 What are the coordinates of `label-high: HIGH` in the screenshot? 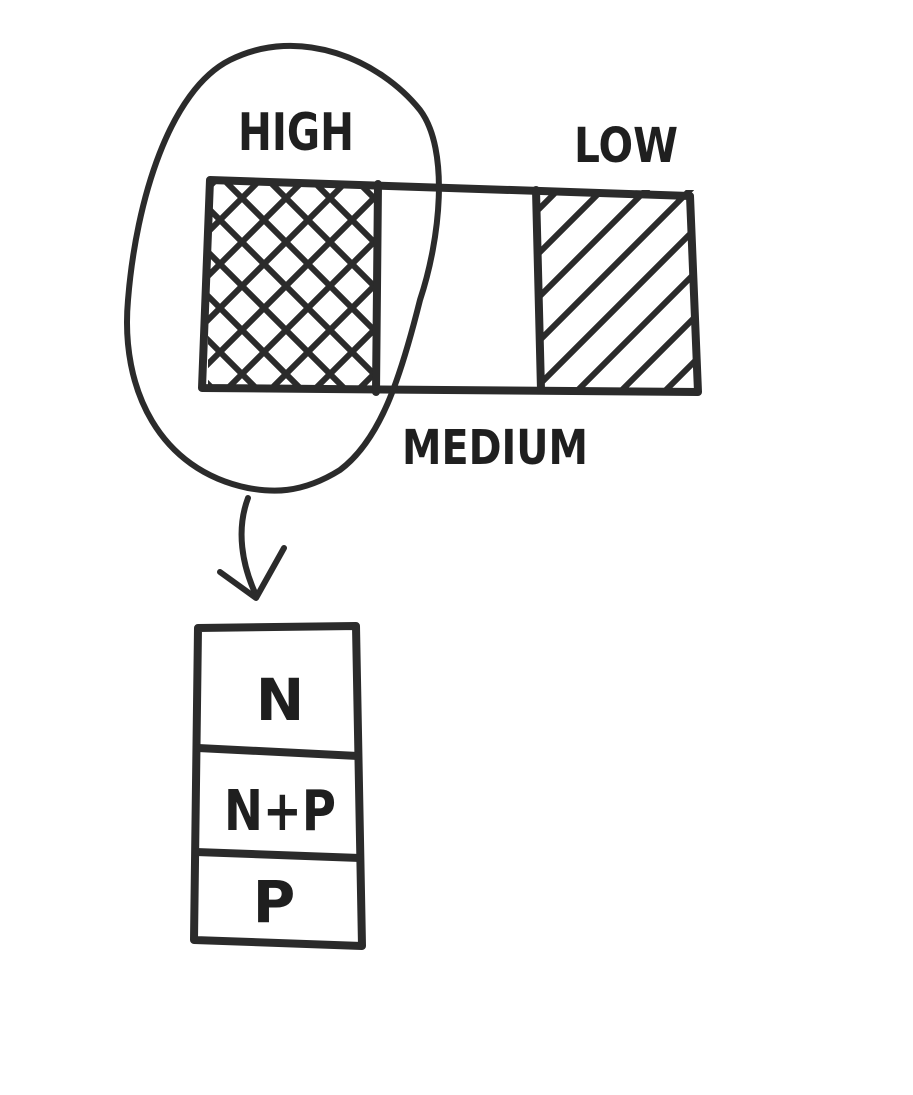 It's located at (296, 133).